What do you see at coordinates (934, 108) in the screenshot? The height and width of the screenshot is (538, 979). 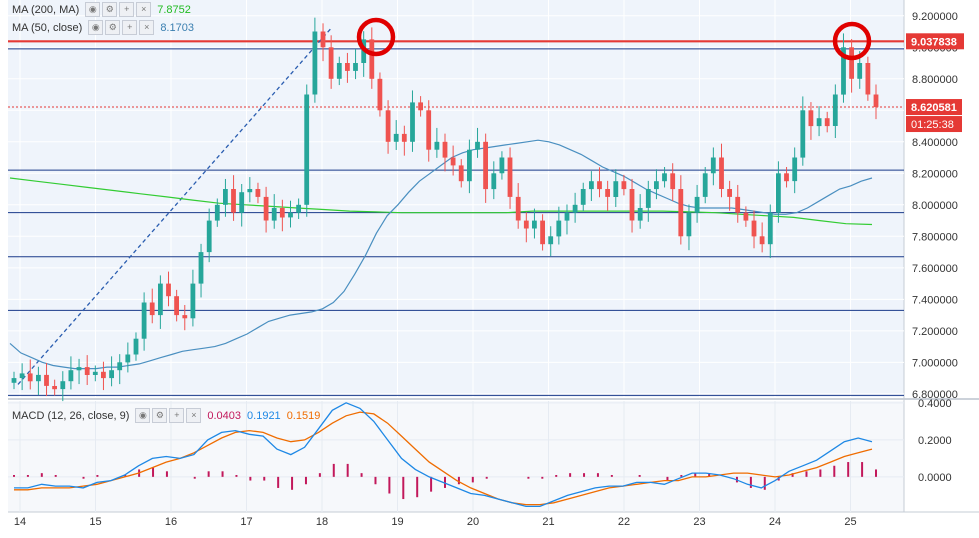 I see `last-price-badge: 8.620581` at bounding box center [934, 108].